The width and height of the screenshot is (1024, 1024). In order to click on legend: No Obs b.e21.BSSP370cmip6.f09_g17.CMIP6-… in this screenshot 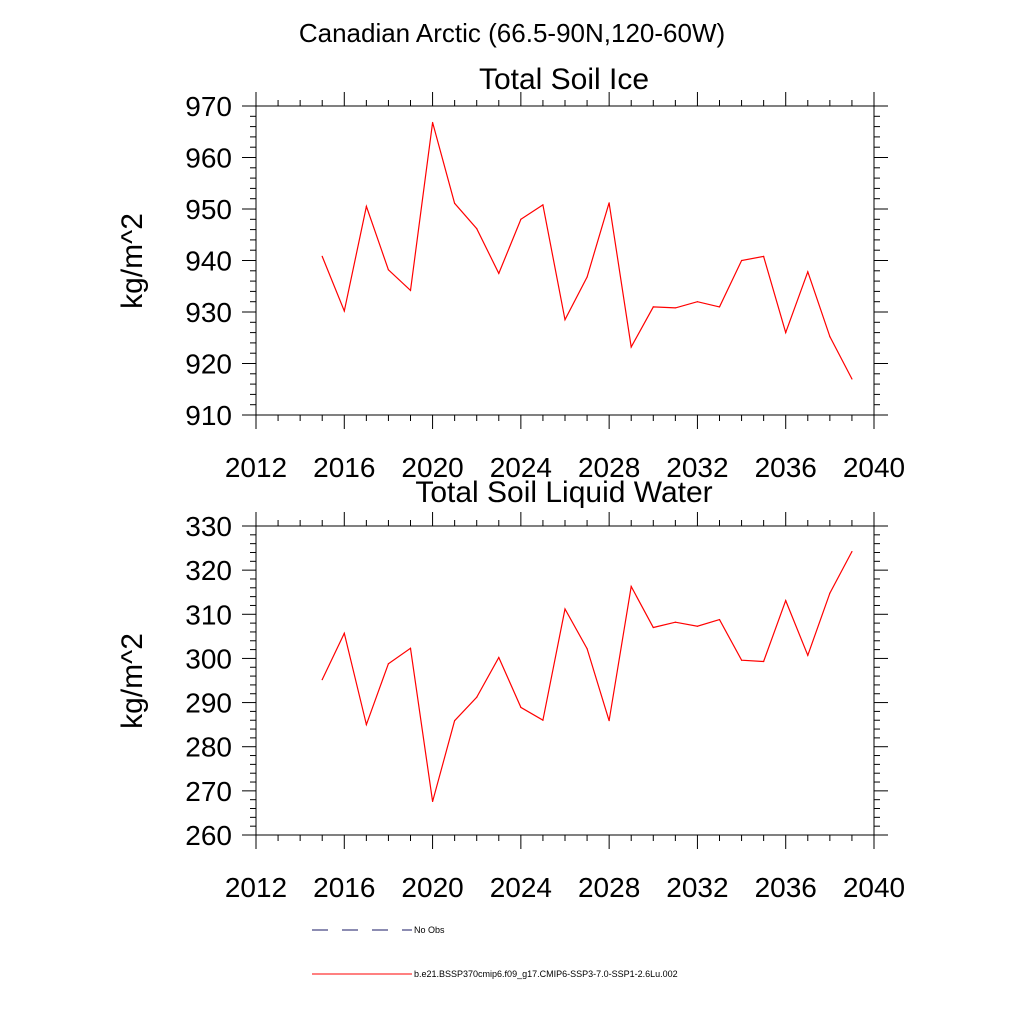, I will do `click(495, 952)`.